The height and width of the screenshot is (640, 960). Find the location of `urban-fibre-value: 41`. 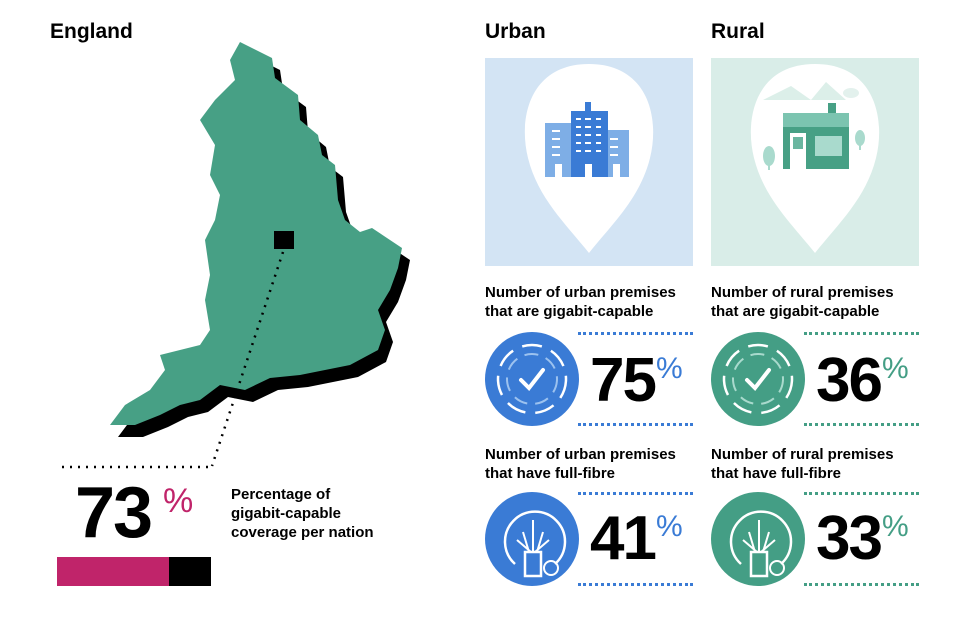

urban-fibre-value: 41 is located at coordinates (623, 538).